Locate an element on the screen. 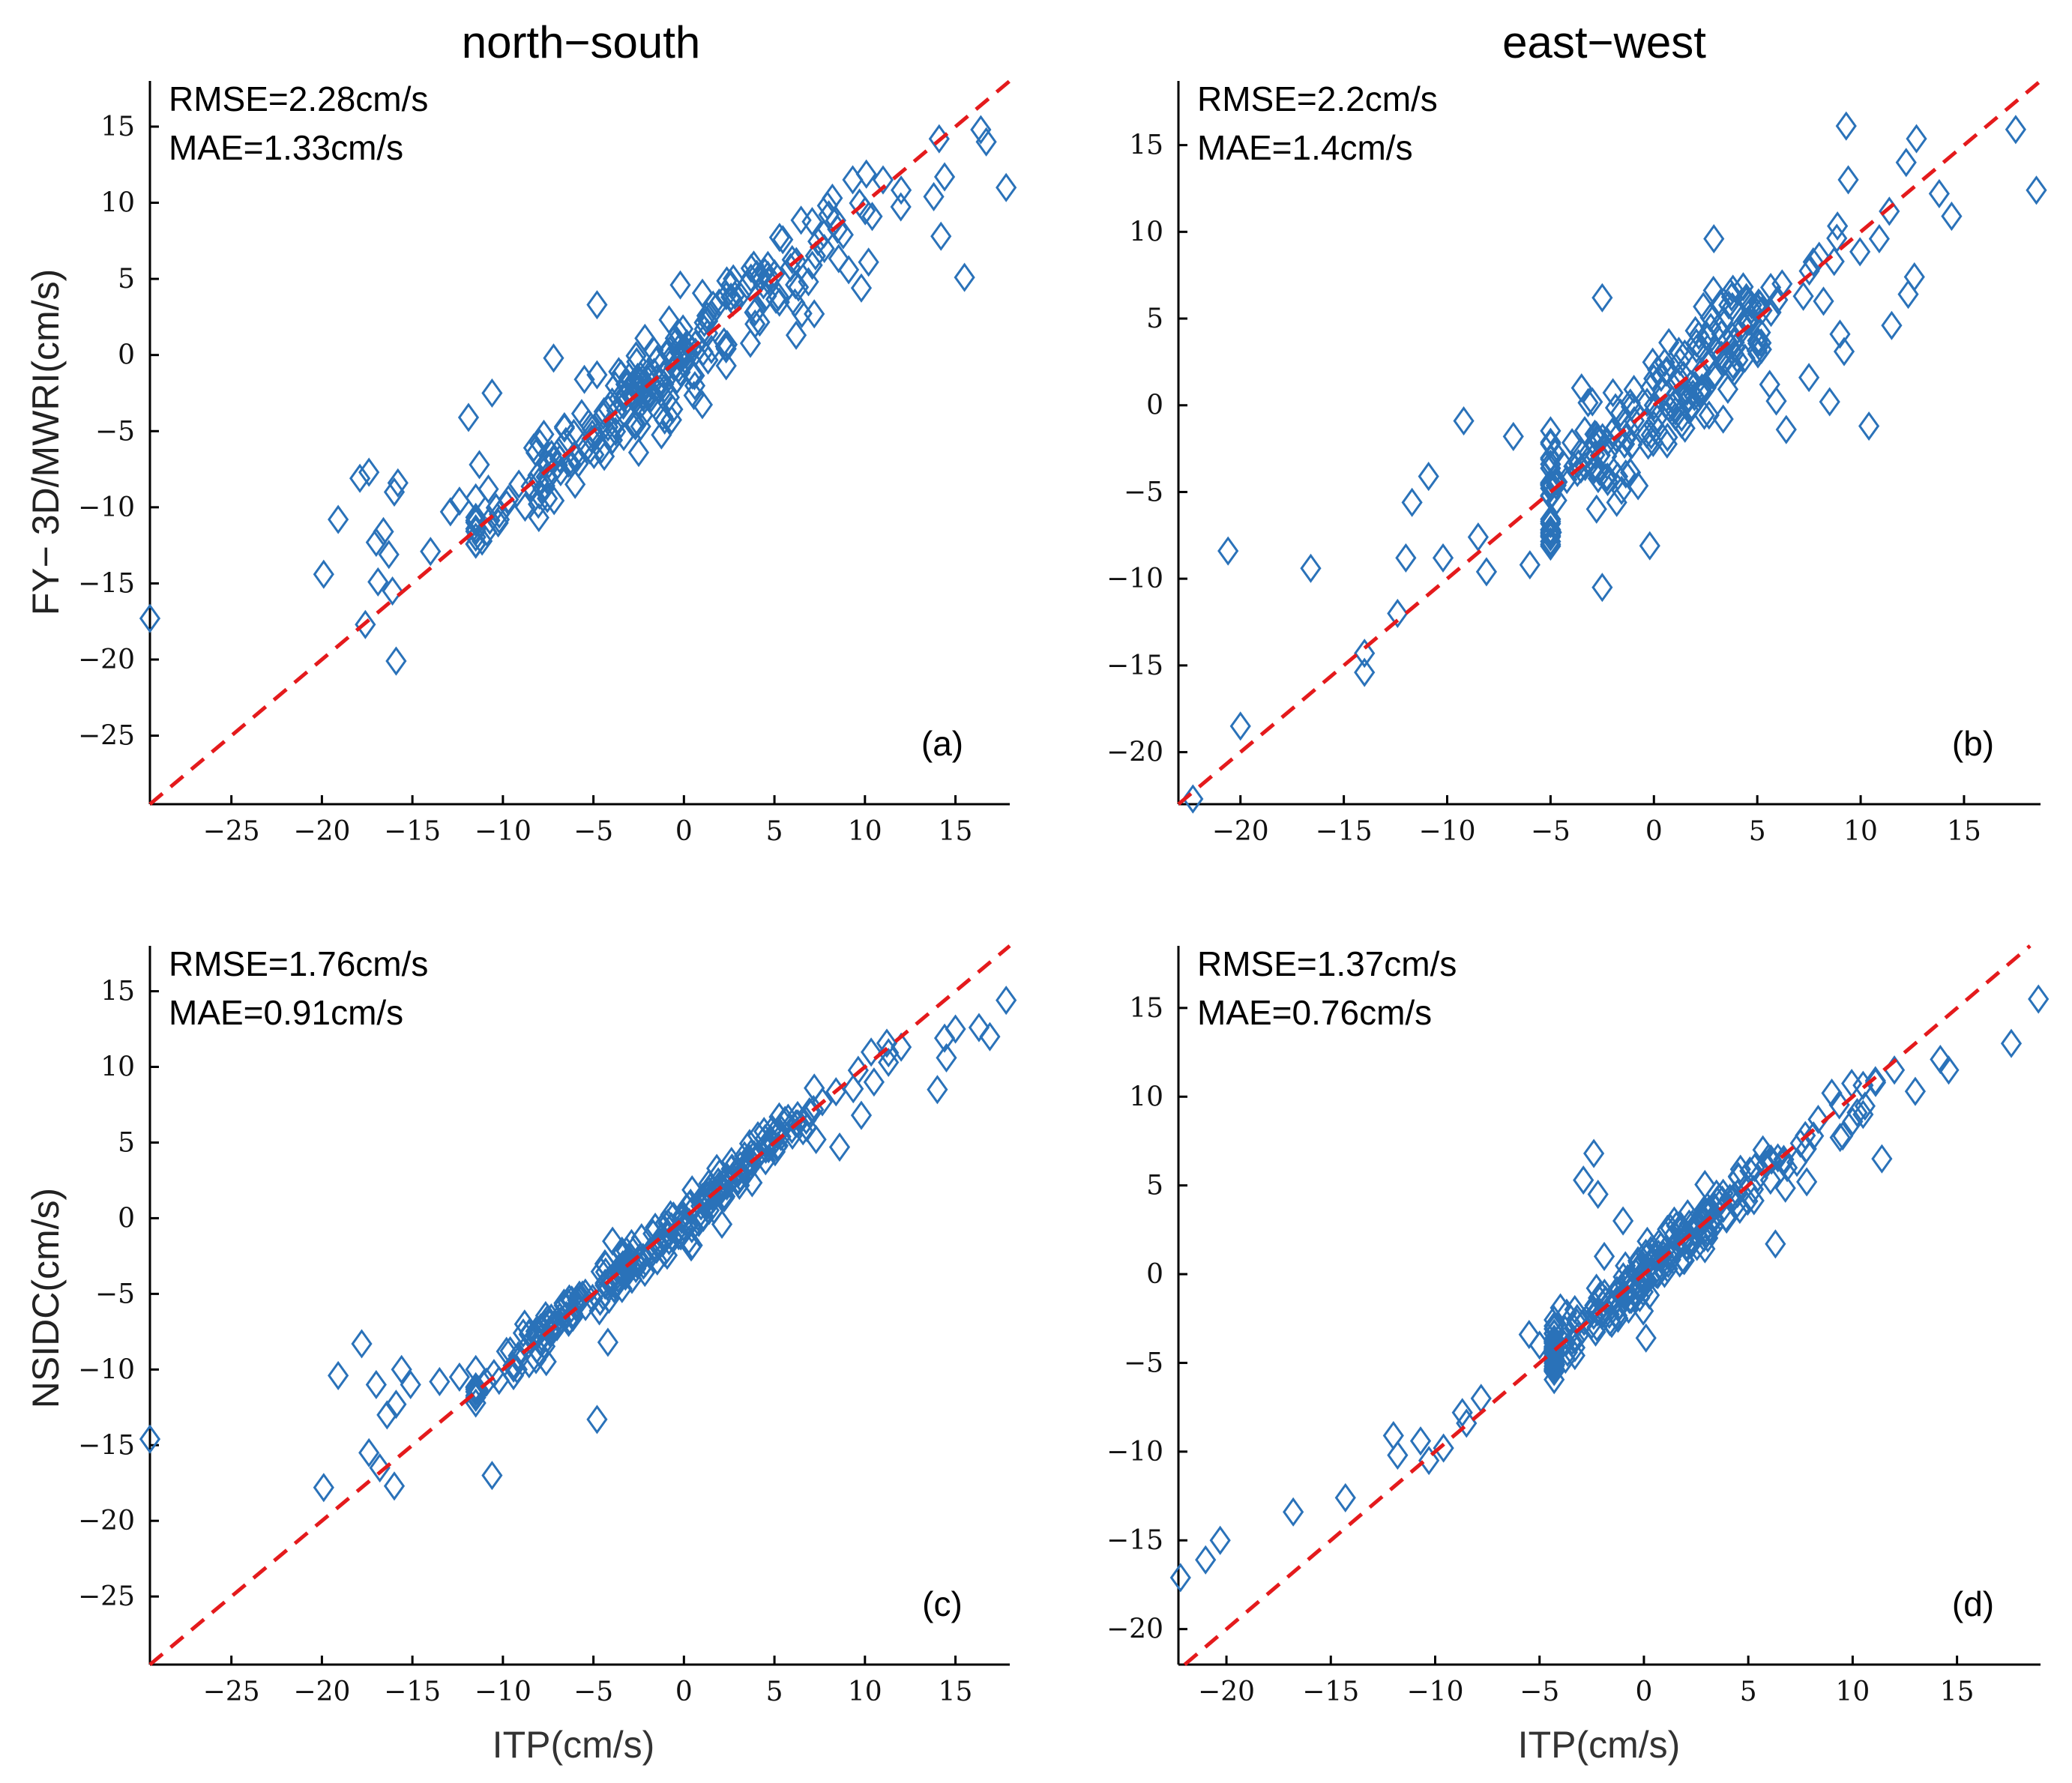 Image resolution: width=2072 pixels, height=1783 pixels. column-title-east-west: east−west is located at coordinates (1604, 42).